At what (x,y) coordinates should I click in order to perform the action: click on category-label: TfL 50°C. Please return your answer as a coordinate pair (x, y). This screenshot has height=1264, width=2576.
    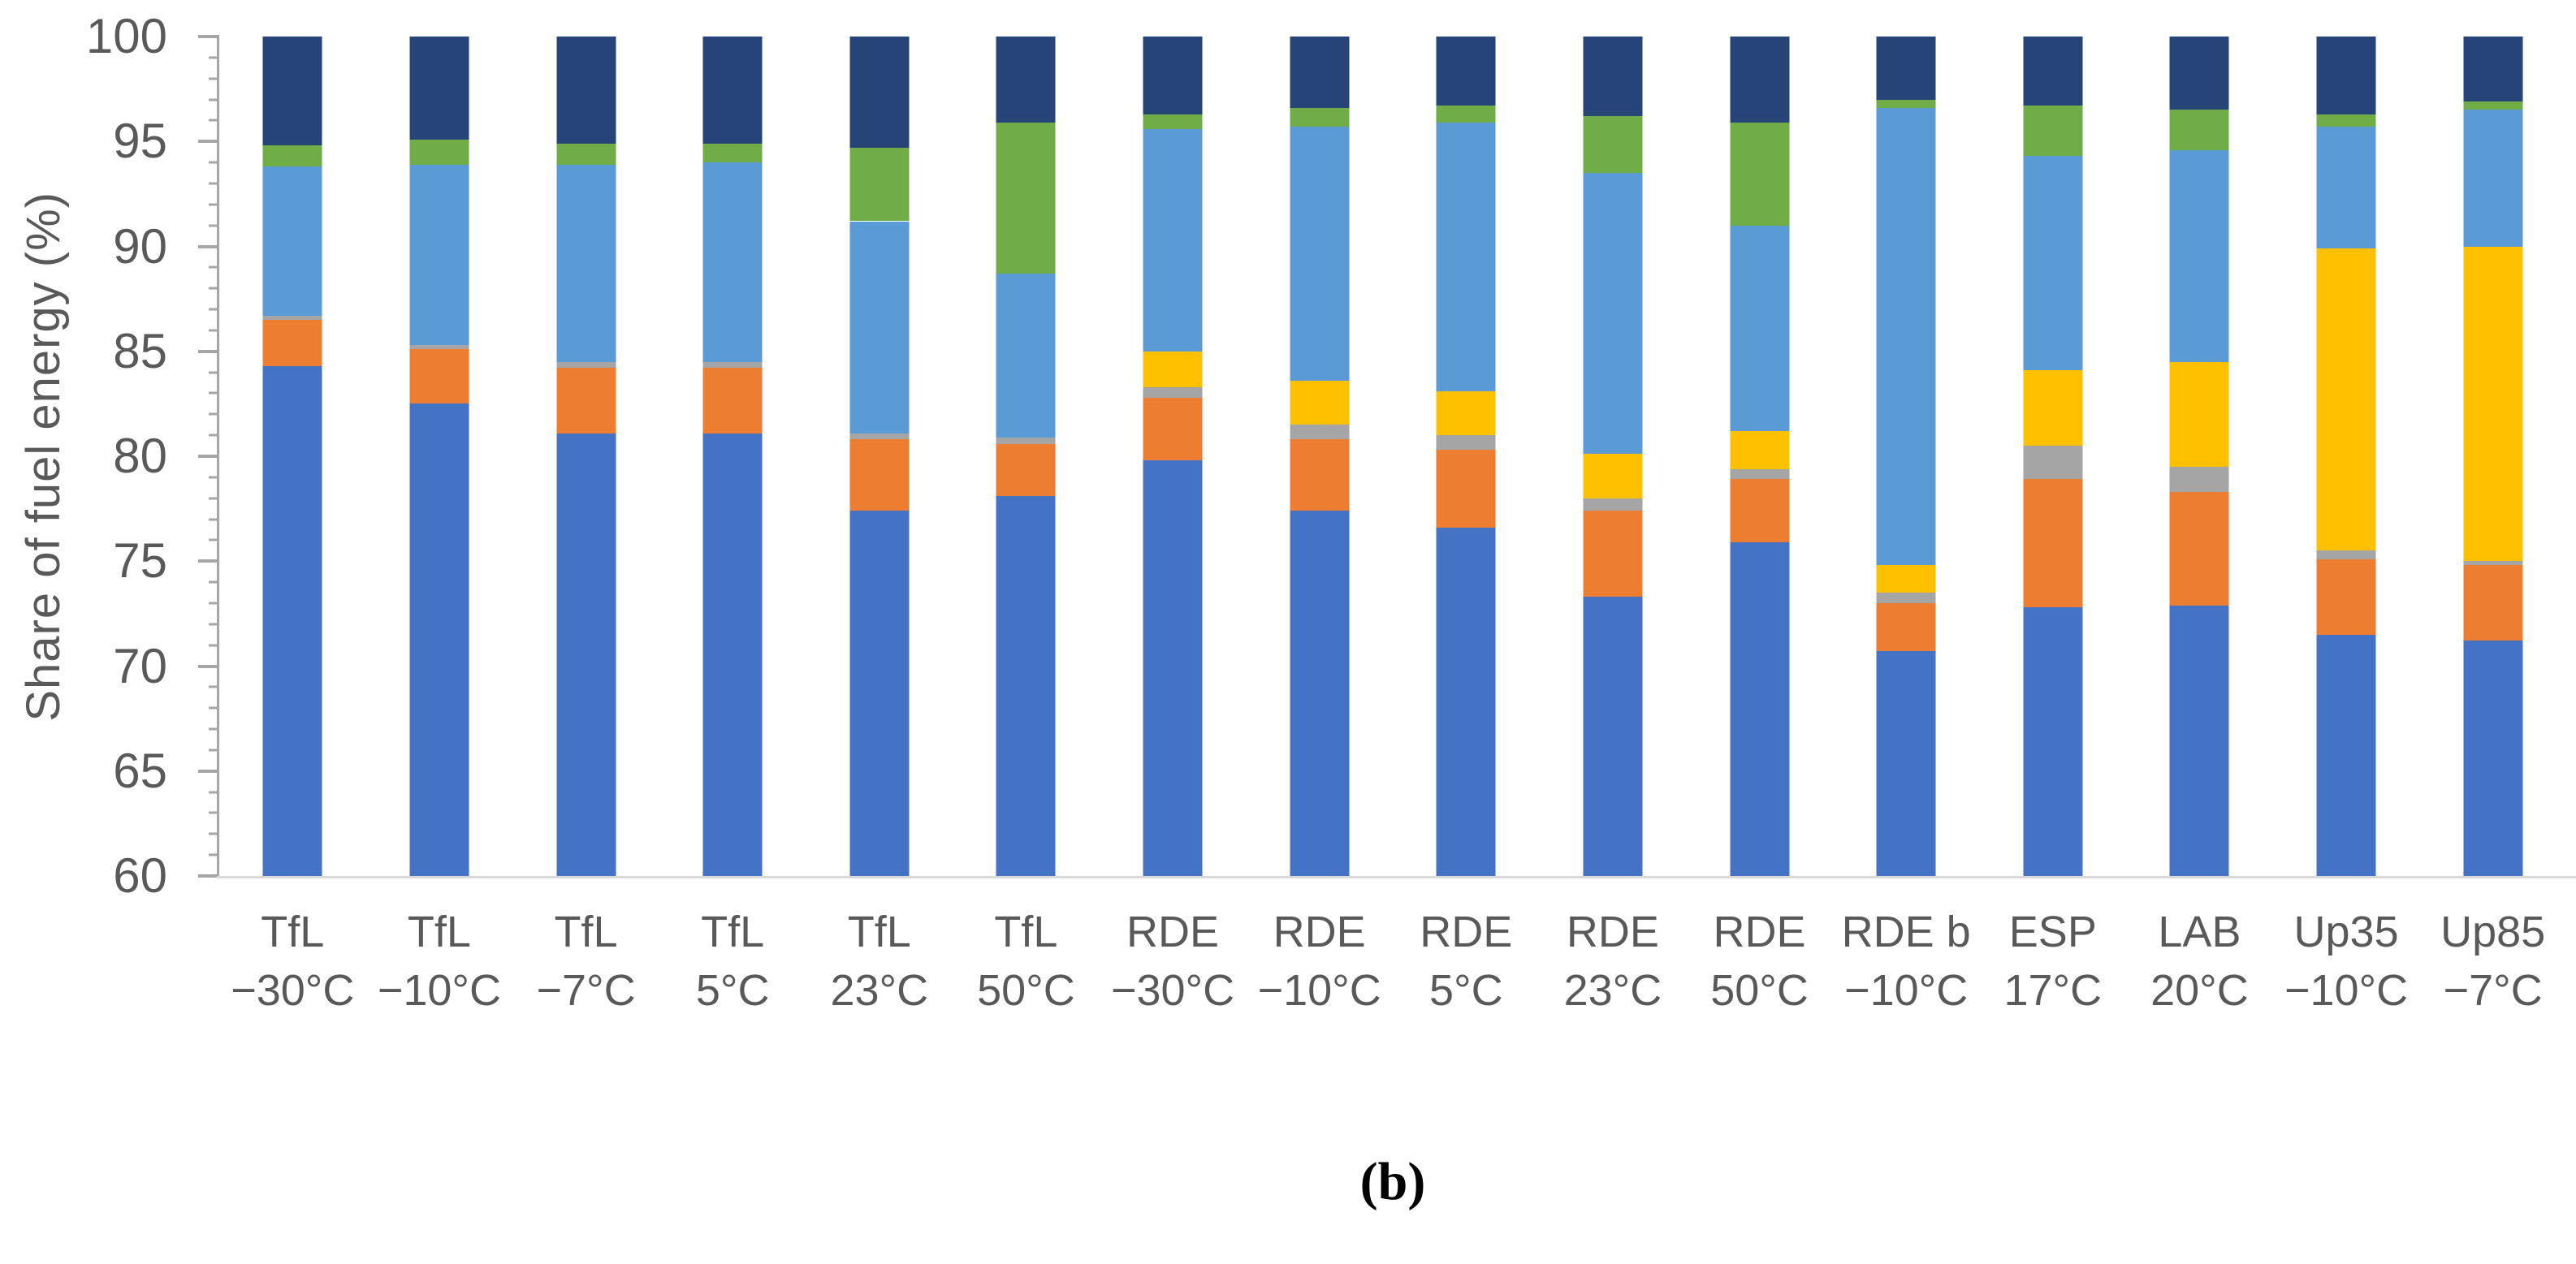
    Looking at the image, I should click on (1026, 962).